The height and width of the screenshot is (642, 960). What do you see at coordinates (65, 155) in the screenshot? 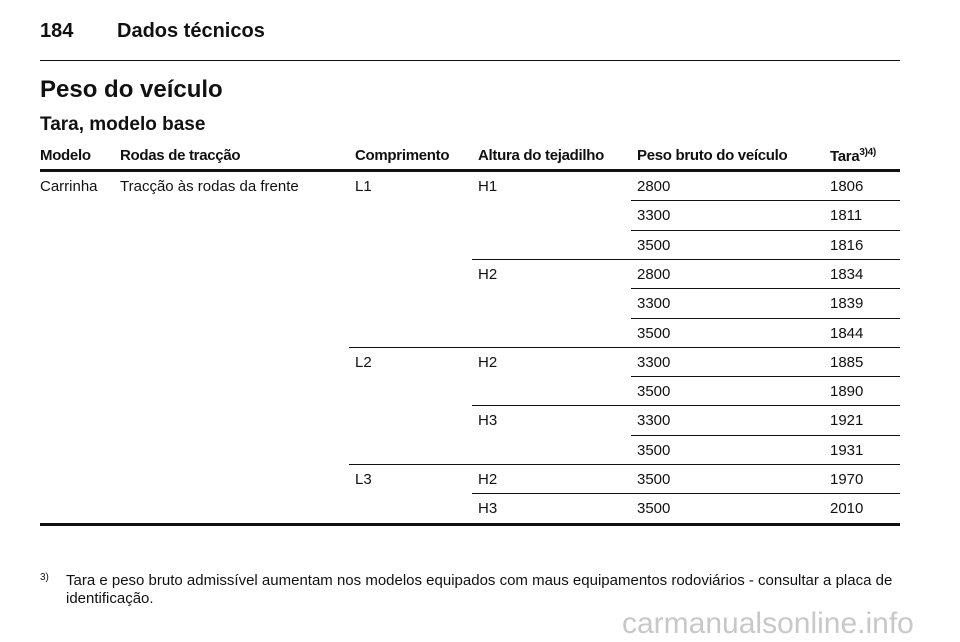
I see `column-header: Modelo` at bounding box center [65, 155].